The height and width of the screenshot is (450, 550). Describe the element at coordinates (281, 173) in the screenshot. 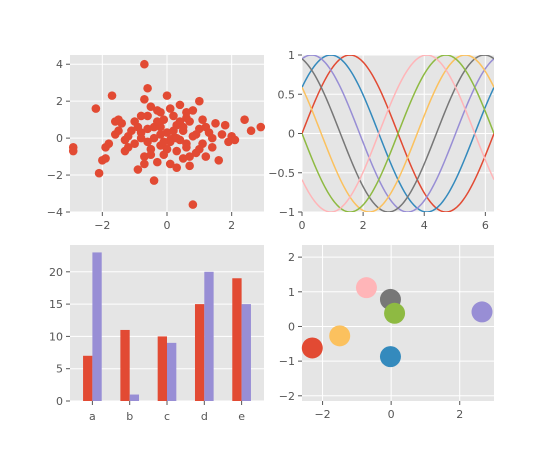

I see `y-tick-label: −0.5` at that location.